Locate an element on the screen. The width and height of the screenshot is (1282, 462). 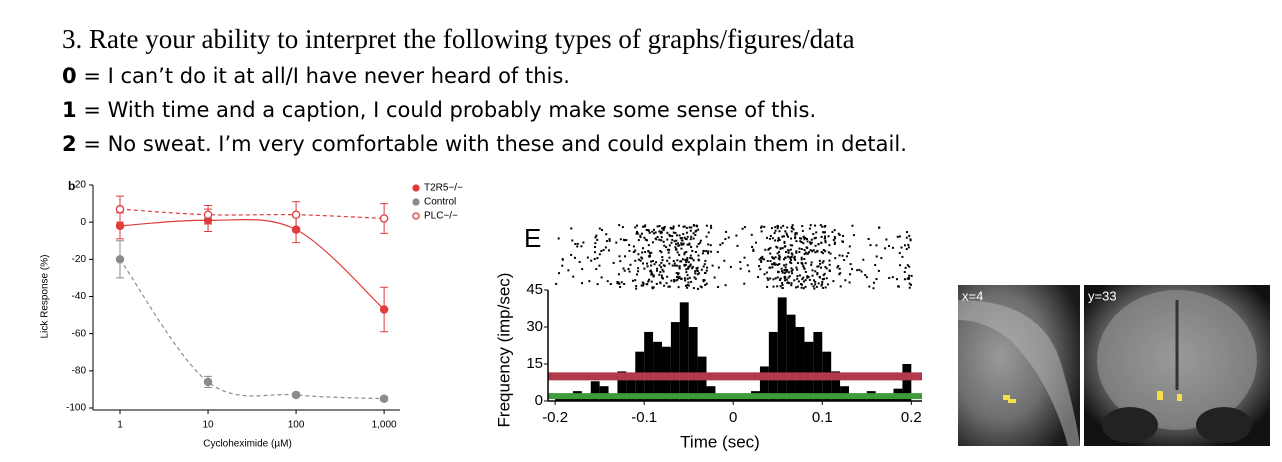
y-tick-label: 20 is located at coordinates (81, 185).